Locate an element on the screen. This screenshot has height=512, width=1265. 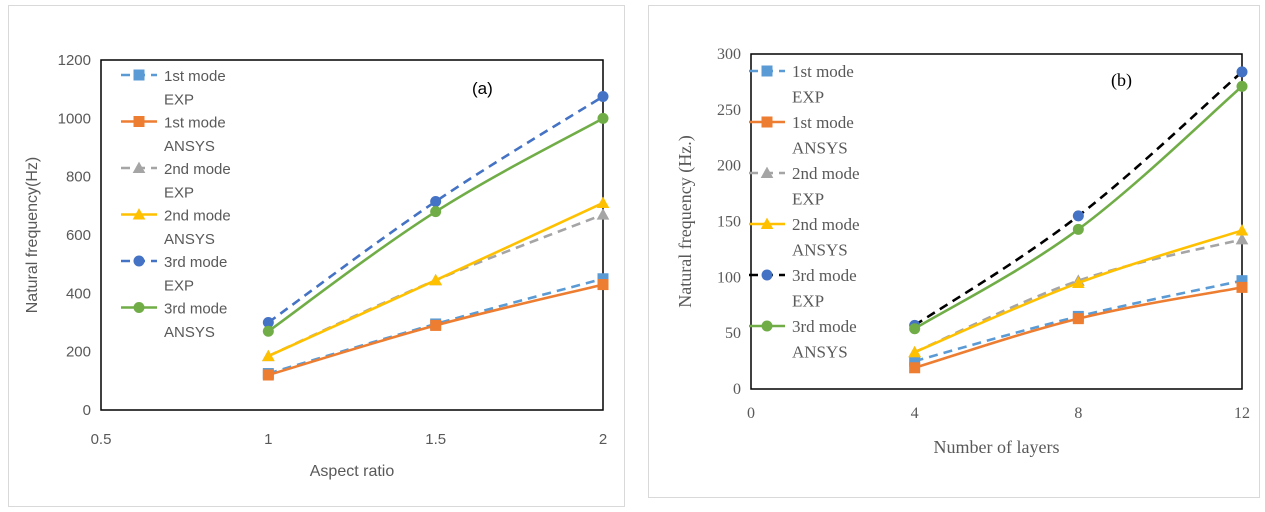
chart-b-ytick-label: 300 is located at coordinates (729, 54).